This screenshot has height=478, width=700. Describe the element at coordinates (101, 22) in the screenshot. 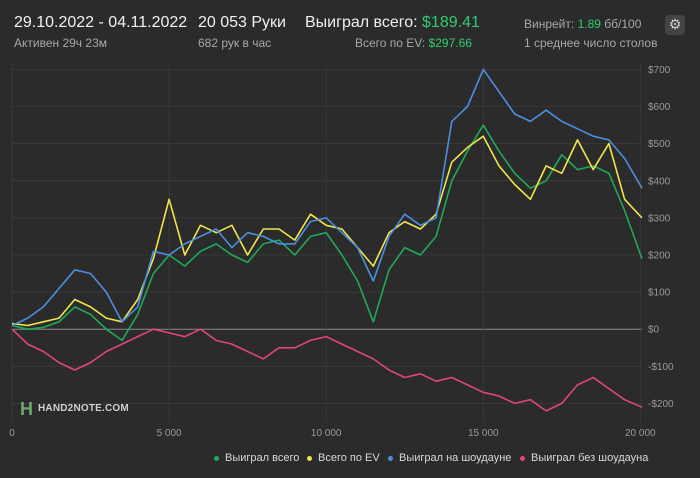

I see `date-range: 29.10.2022 - 04.11.2022` at that location.